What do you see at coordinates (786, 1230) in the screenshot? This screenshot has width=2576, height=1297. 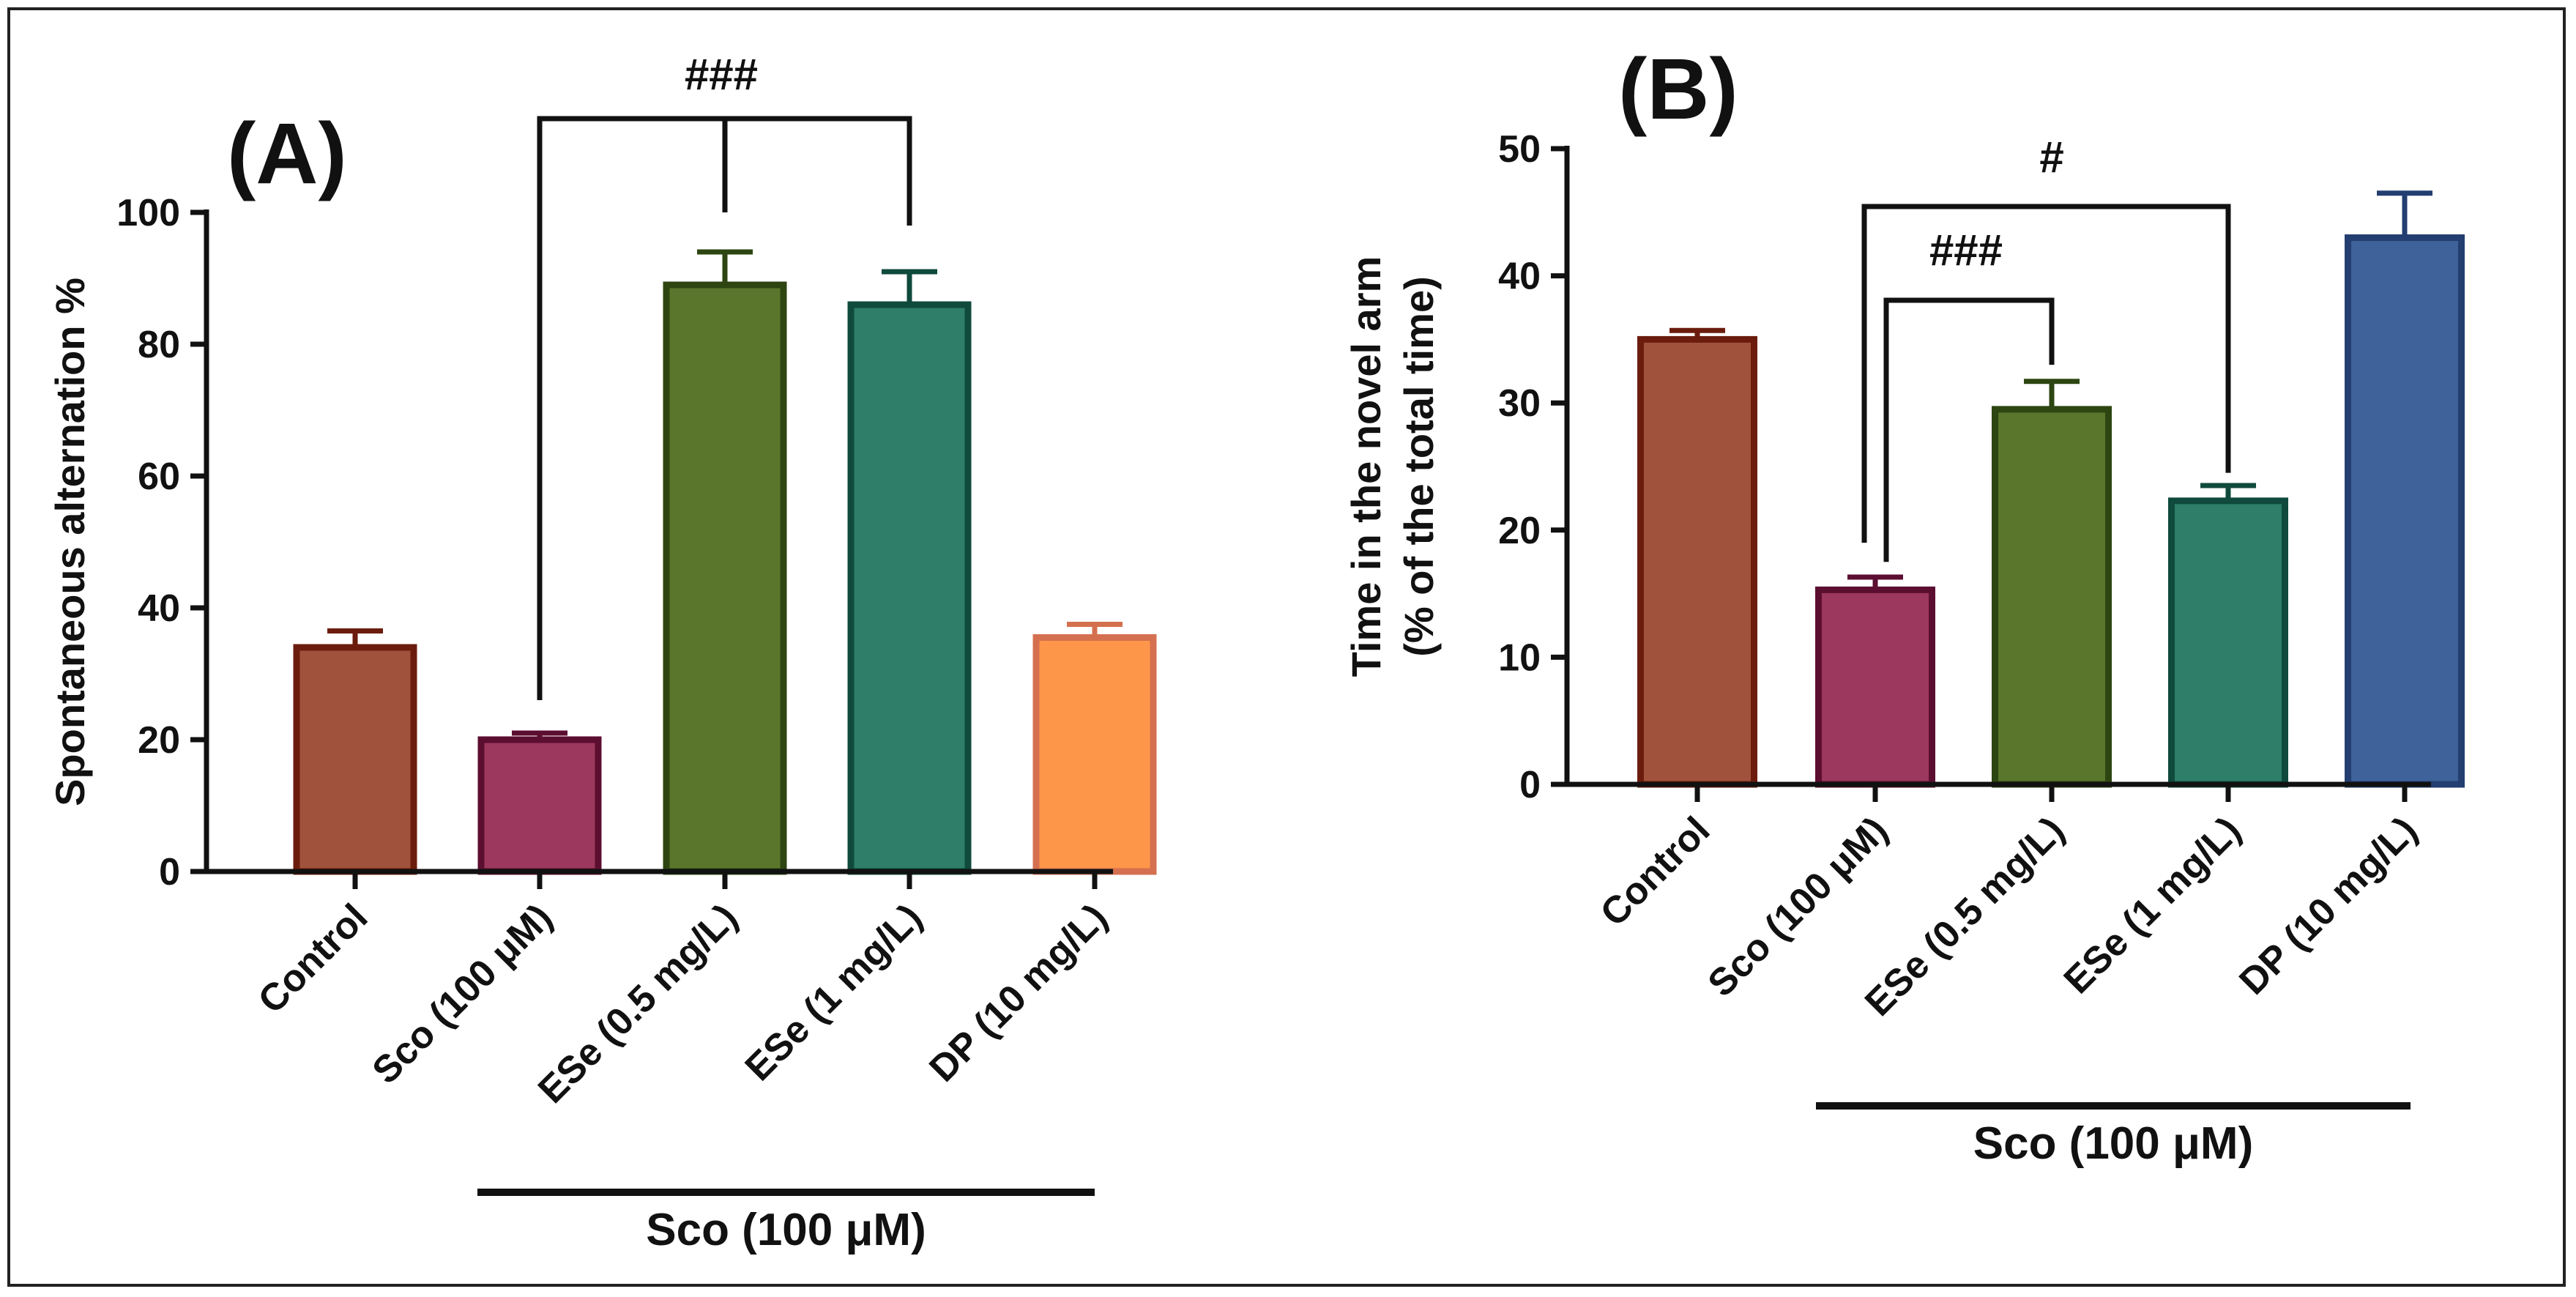 I see `group-label-a: Sco (100 μM)` at bounding box center [786, 1230].